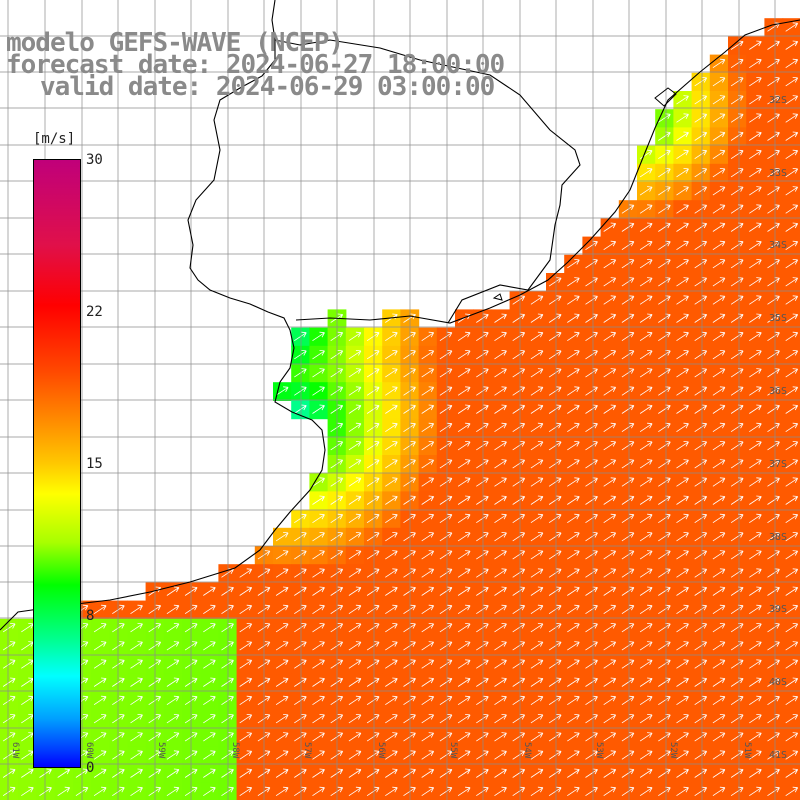 The image size is (800, 800). What do you see at coordinates (527, 750) in the screenshot?
I see `longitude-label: 54W` at bounding box center [527, 750].